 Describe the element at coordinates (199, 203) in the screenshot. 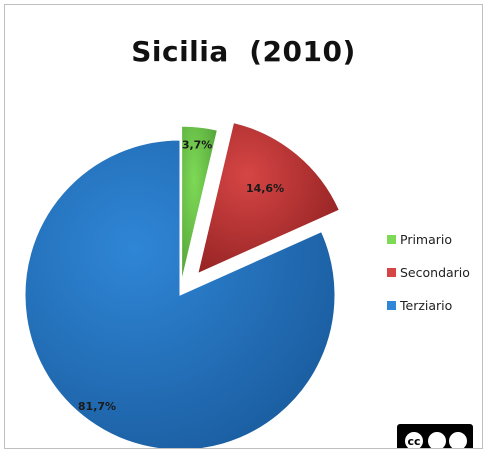

I see `pie-slice-primario` at that location.